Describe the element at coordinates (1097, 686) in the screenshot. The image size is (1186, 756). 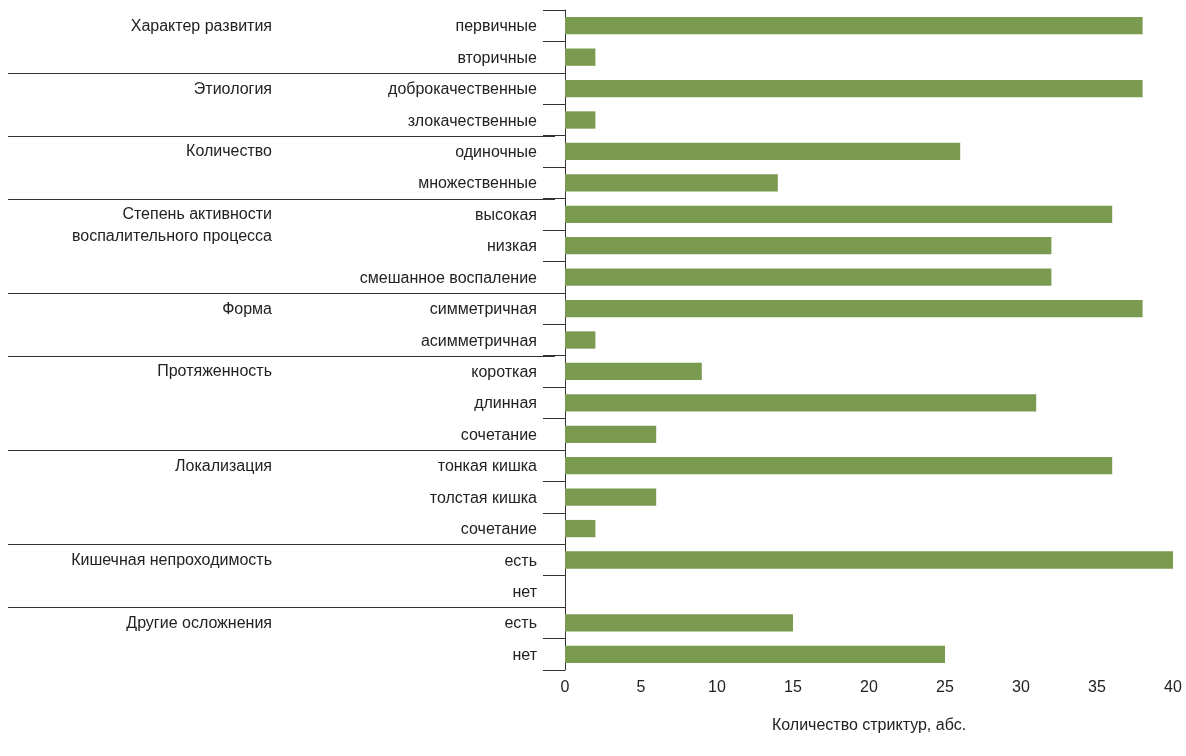
I see `x-tick-label: 35` at that location.